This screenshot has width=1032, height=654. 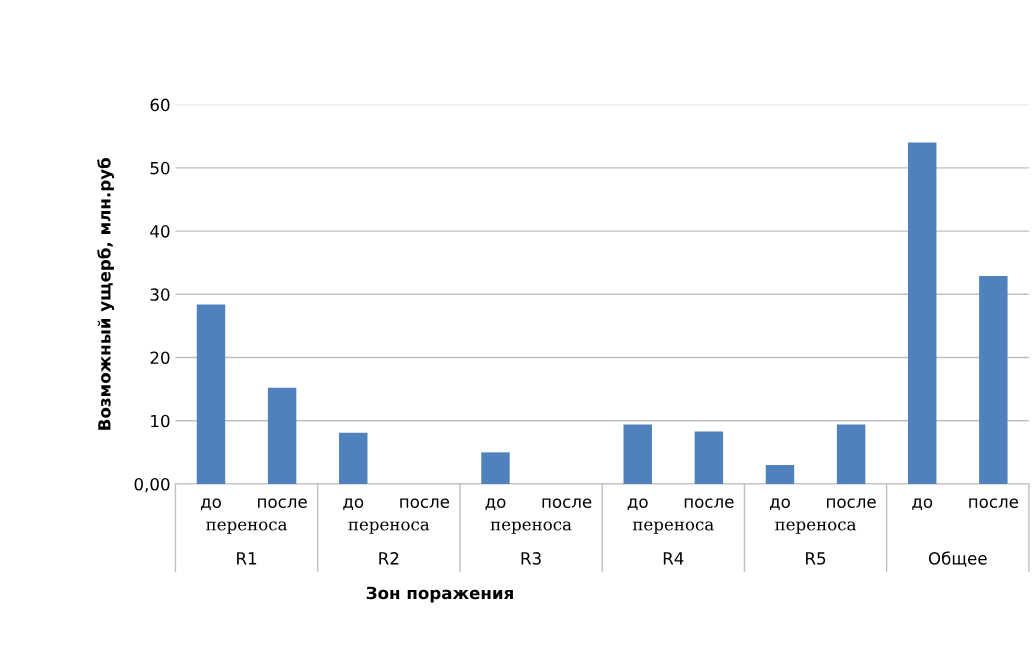 I want to click on text: R2, so click(x=389, y=558).